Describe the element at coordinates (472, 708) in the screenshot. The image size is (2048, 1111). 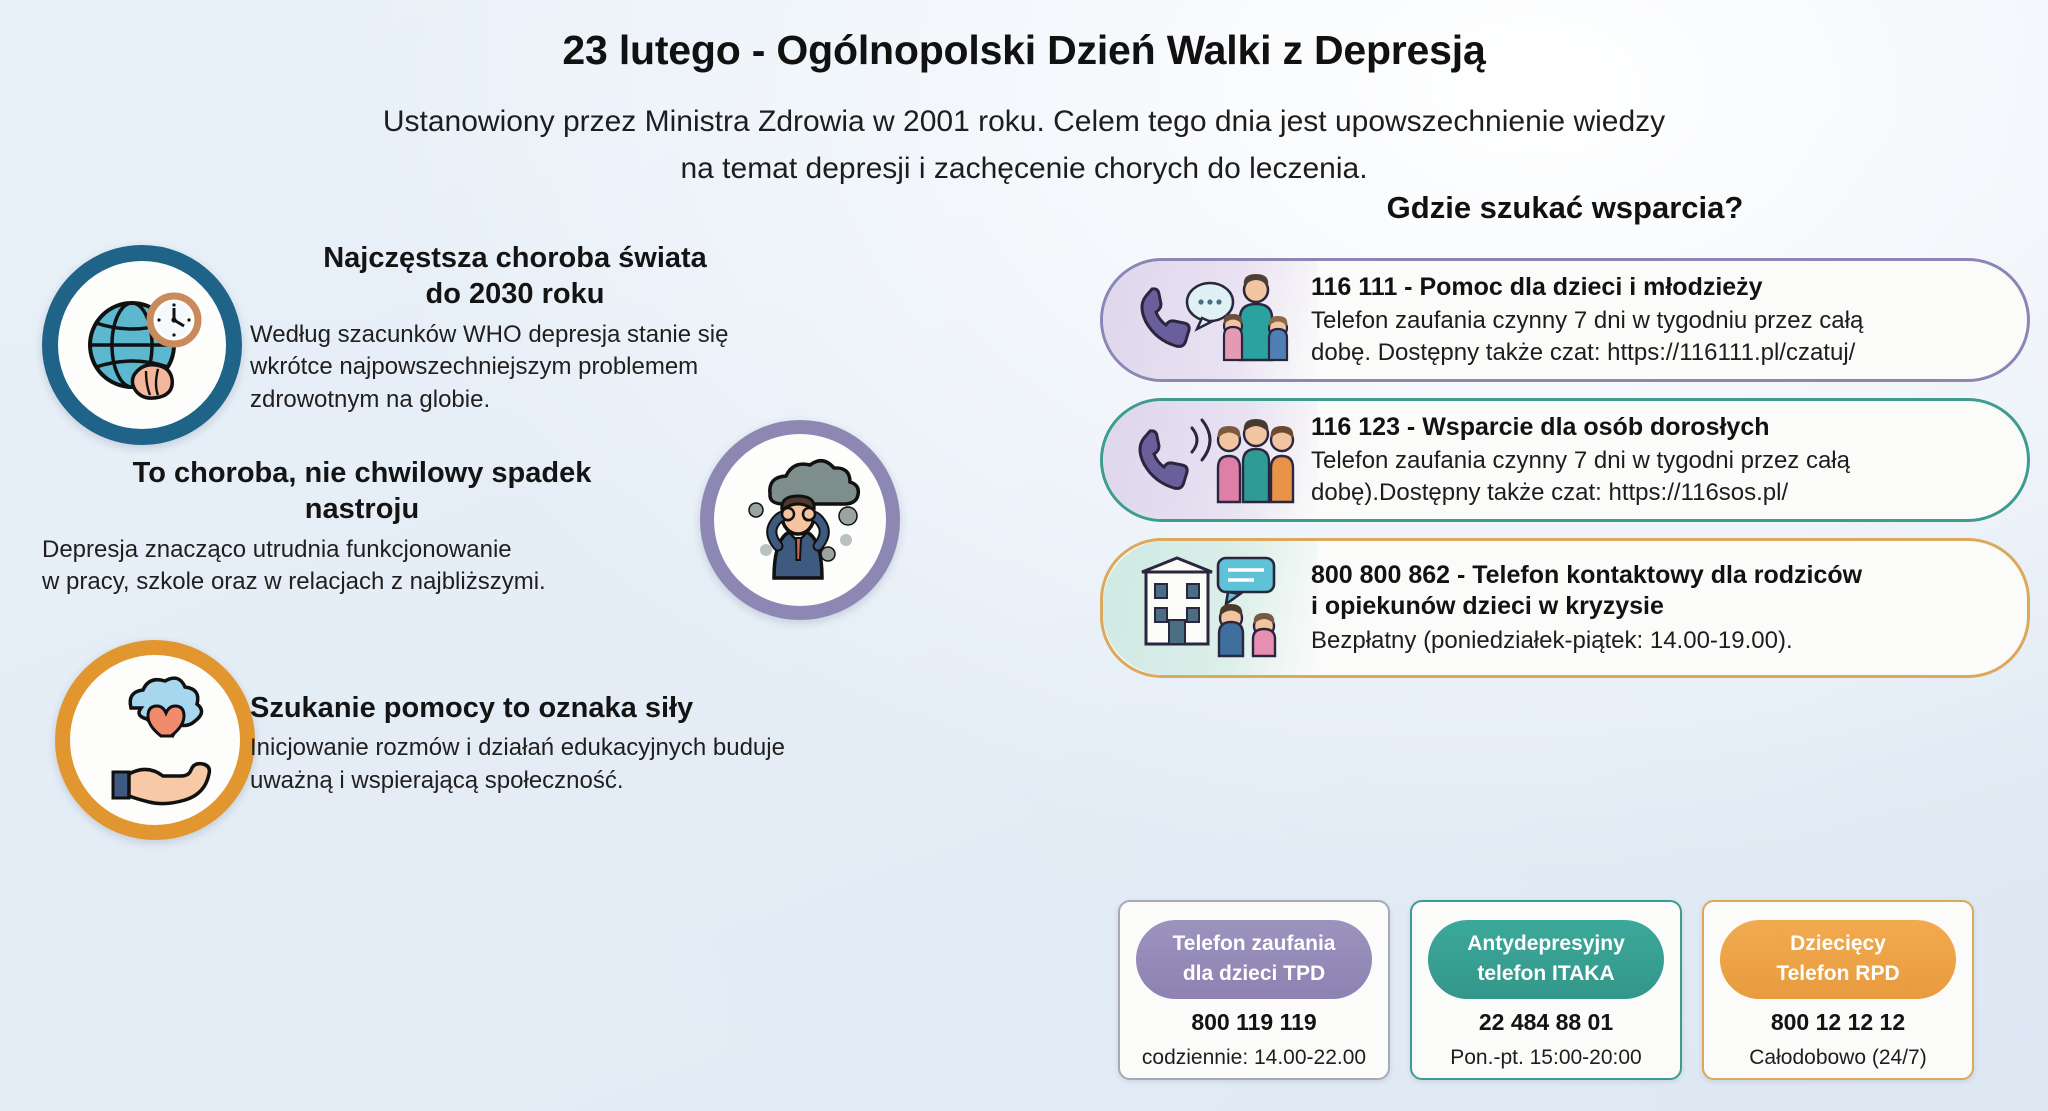
I see `feature-3-title-line-1: Szukanie pomocy to oznaka siły` at that location.